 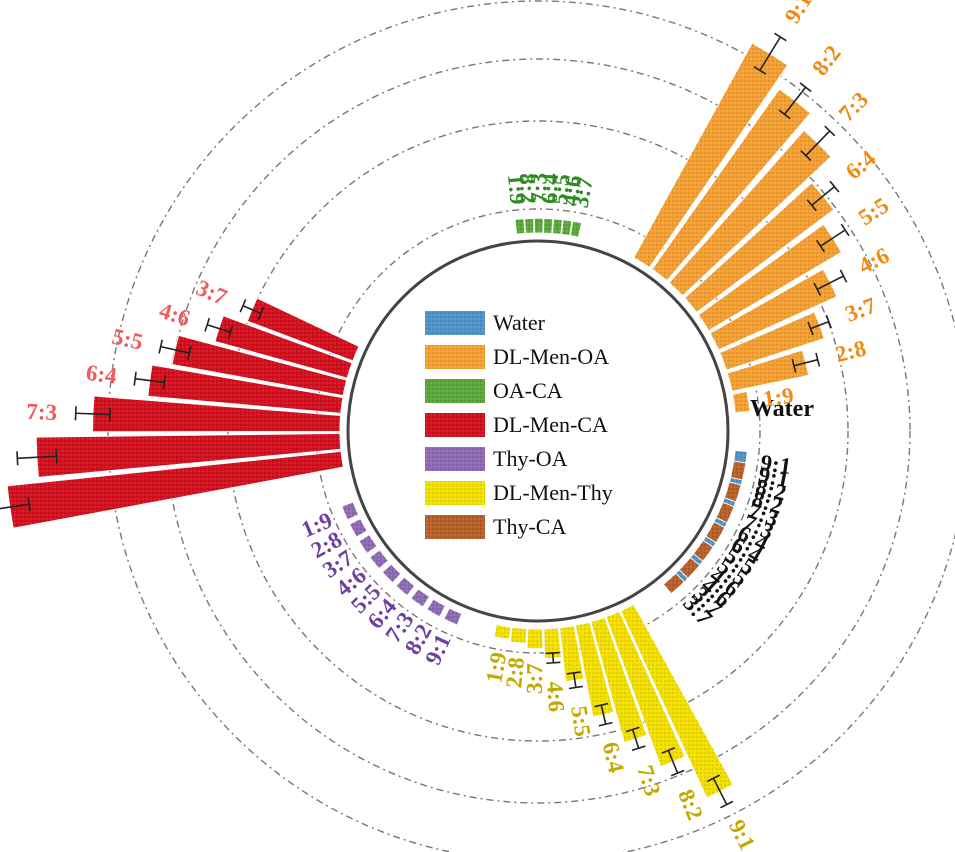 What do you see at coordinates (212, 292) in the screenshot?
I see `category-label-dl-men-ca-0: 3:7` at bounding box center [212, 292].